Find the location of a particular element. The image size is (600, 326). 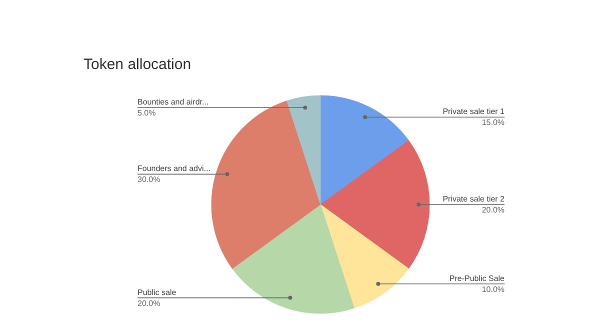

slice-label: Public sale is located at coordinates (157, 292).